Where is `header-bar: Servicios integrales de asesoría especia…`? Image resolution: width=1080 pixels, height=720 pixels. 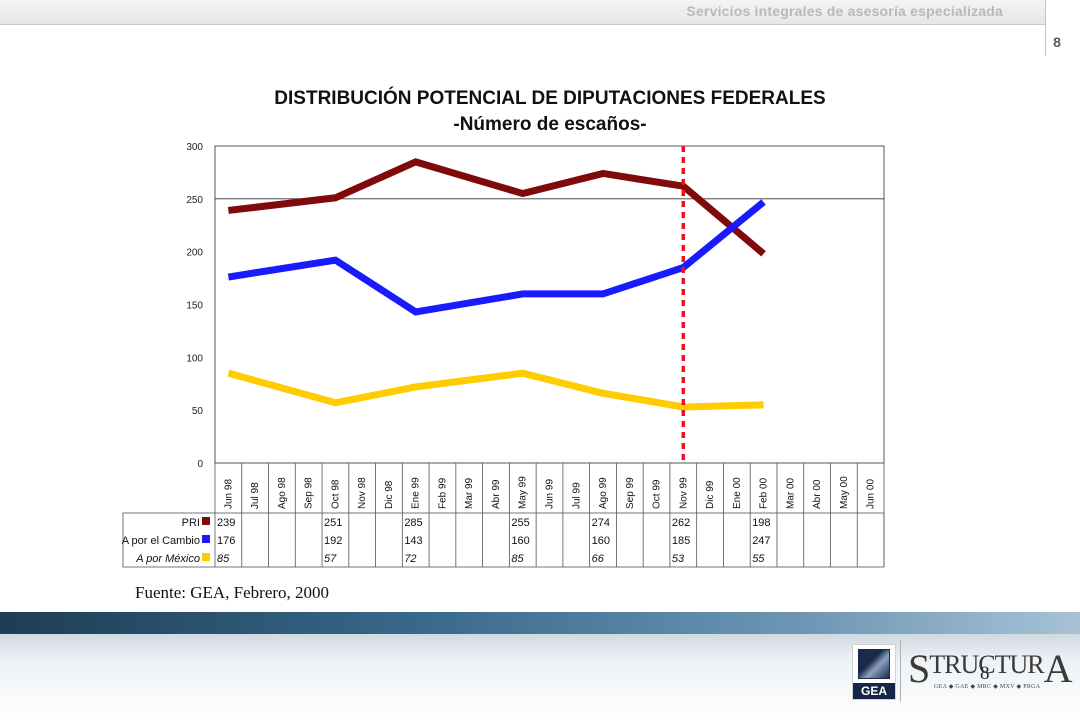 header-bar: Servicios integrales de asesoría especia… is located at coordinates (522, 12).